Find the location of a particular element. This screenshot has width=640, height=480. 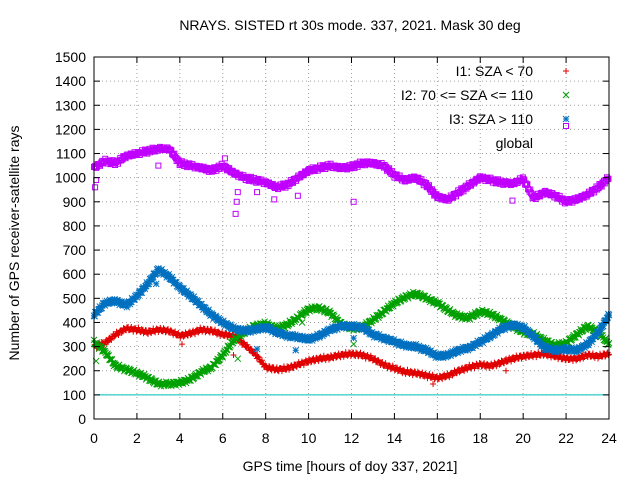

legend-label-i3: I3: SZA > 110 is located at coordinates (491, 119).